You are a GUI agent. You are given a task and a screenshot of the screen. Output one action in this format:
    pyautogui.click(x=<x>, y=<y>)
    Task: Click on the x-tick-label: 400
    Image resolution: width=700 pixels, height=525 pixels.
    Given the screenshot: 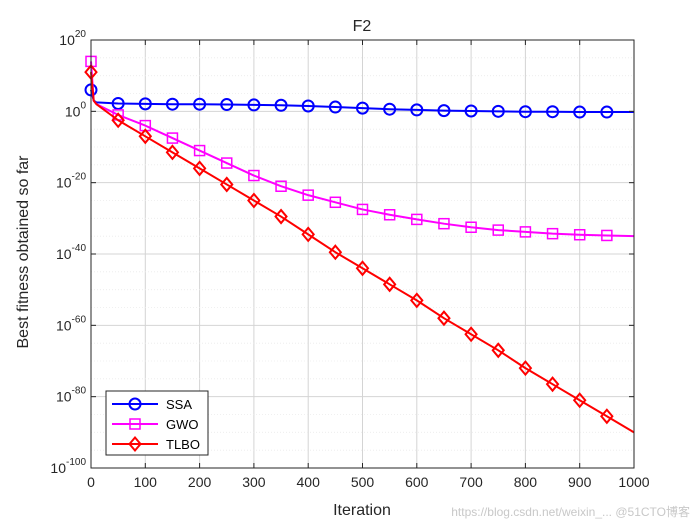 What is the action you would take?
    pyautogui.click(x=309, y=482)
    